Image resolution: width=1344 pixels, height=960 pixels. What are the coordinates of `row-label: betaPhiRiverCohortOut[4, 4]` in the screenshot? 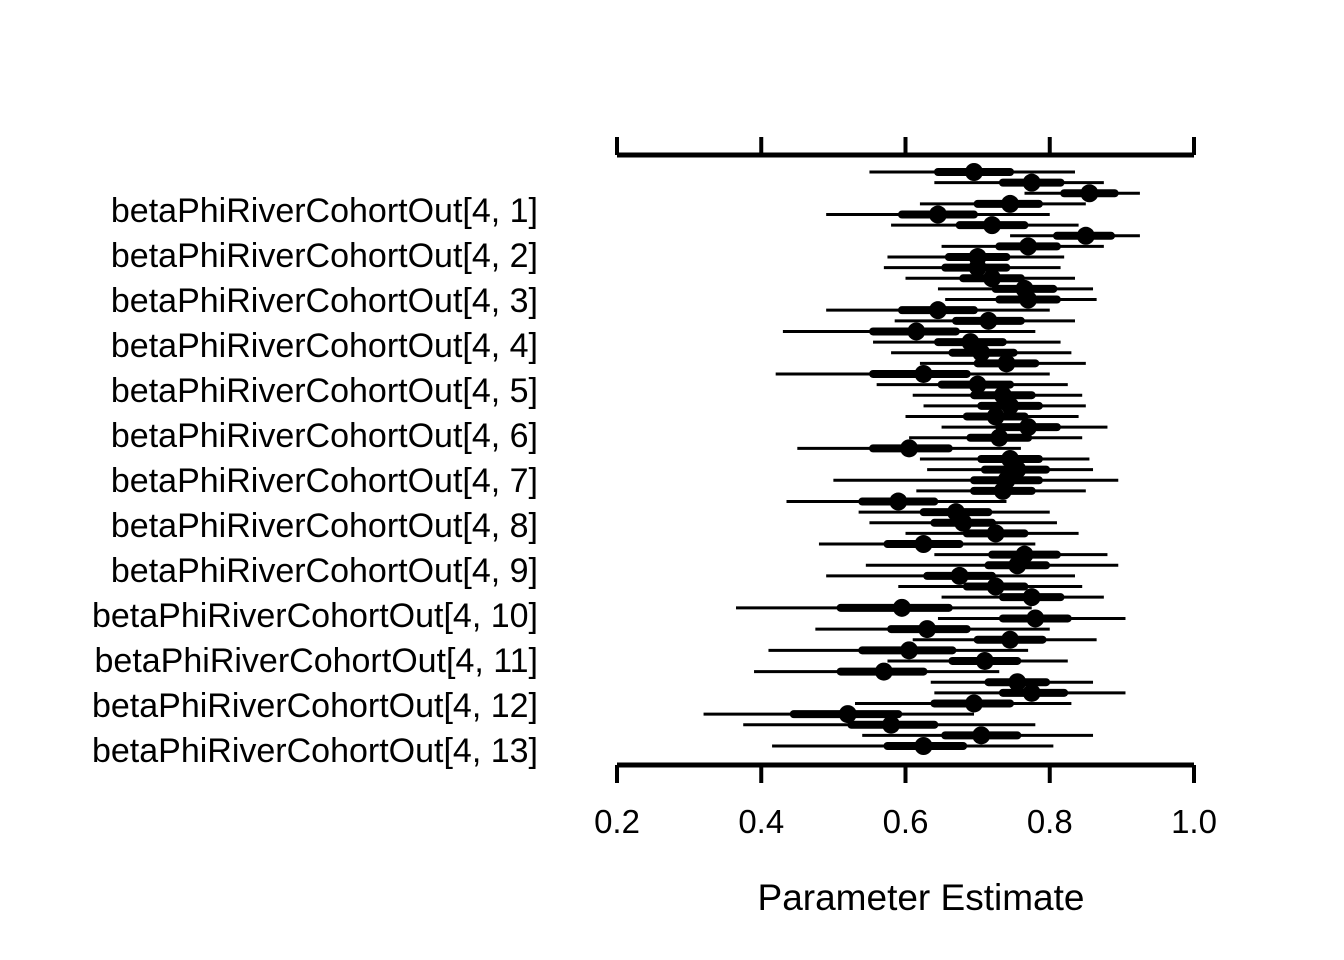 It's located at (324, 346).